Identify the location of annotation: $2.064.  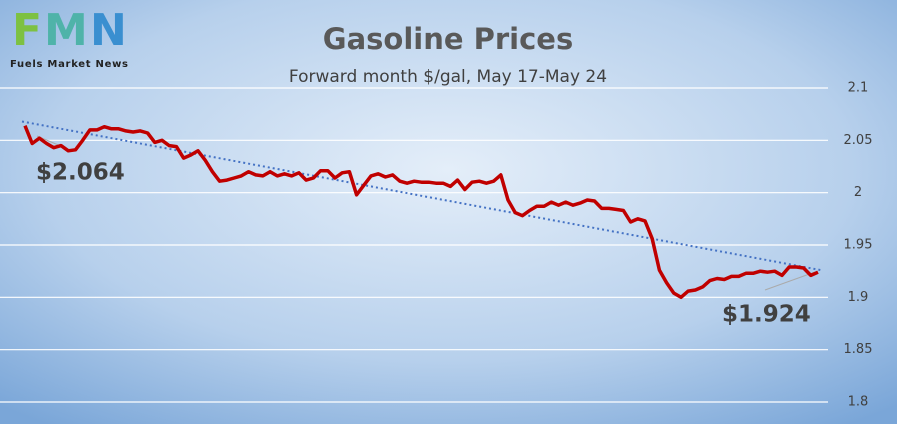
(80, 173).